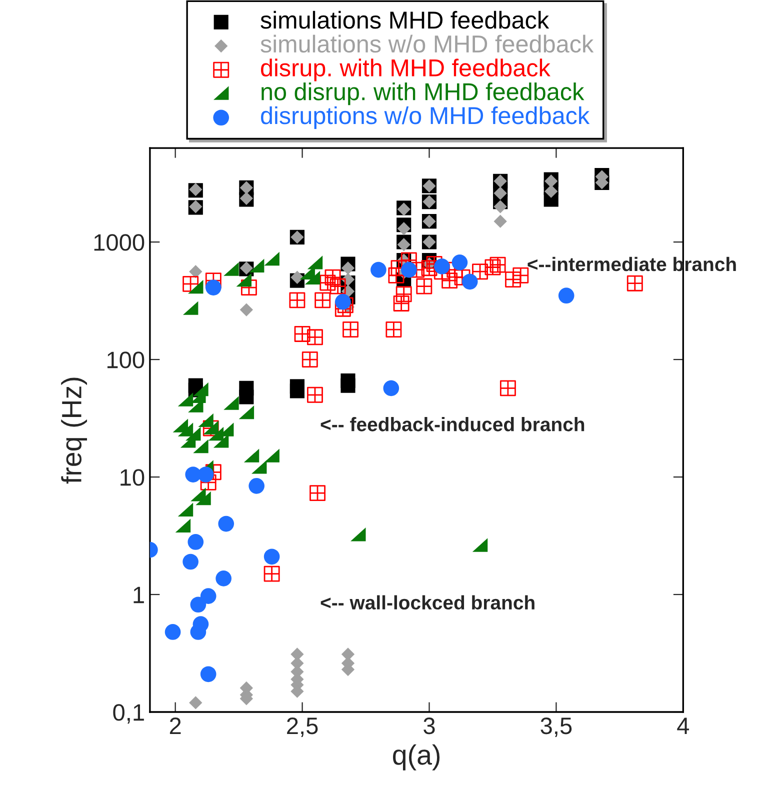  I want to click on legend-label: simulations MHD feedback, so click(405, 19).